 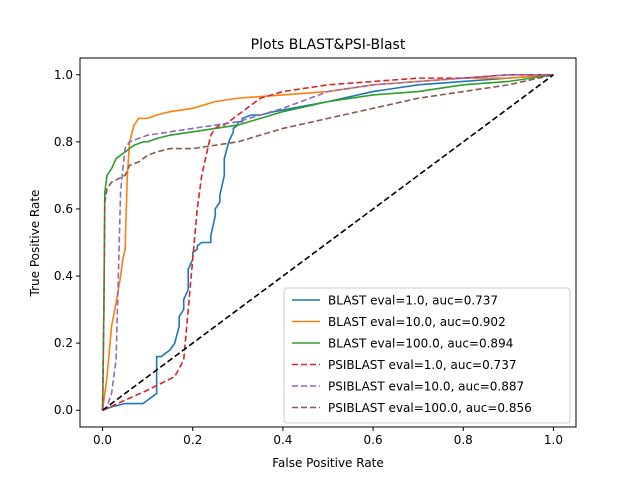 I want to click on legend-label-4: PSIBLAST eval=1.0, auc=0.737, so click(x=422, y=365).